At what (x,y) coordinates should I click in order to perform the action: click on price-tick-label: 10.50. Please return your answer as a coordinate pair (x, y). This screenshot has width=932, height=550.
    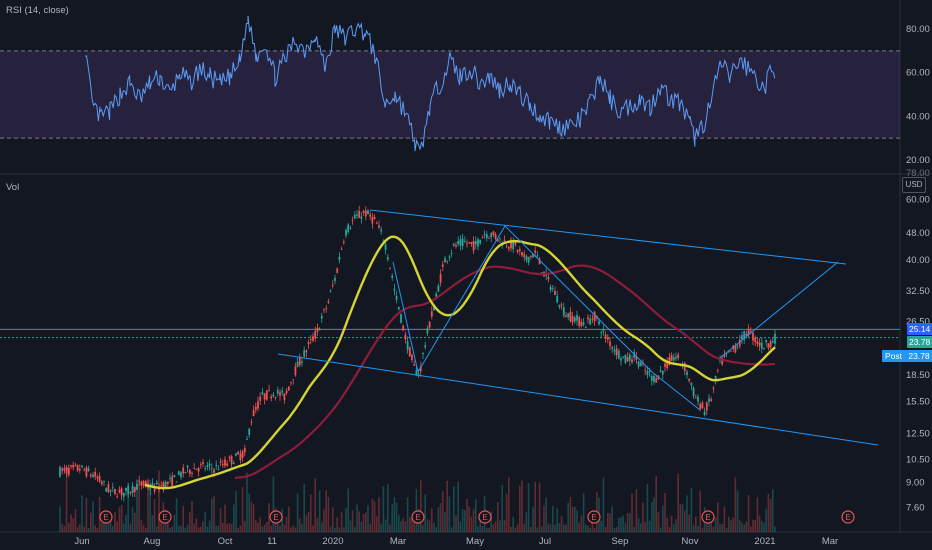
    Looking at the image, I should click on (918, 460).